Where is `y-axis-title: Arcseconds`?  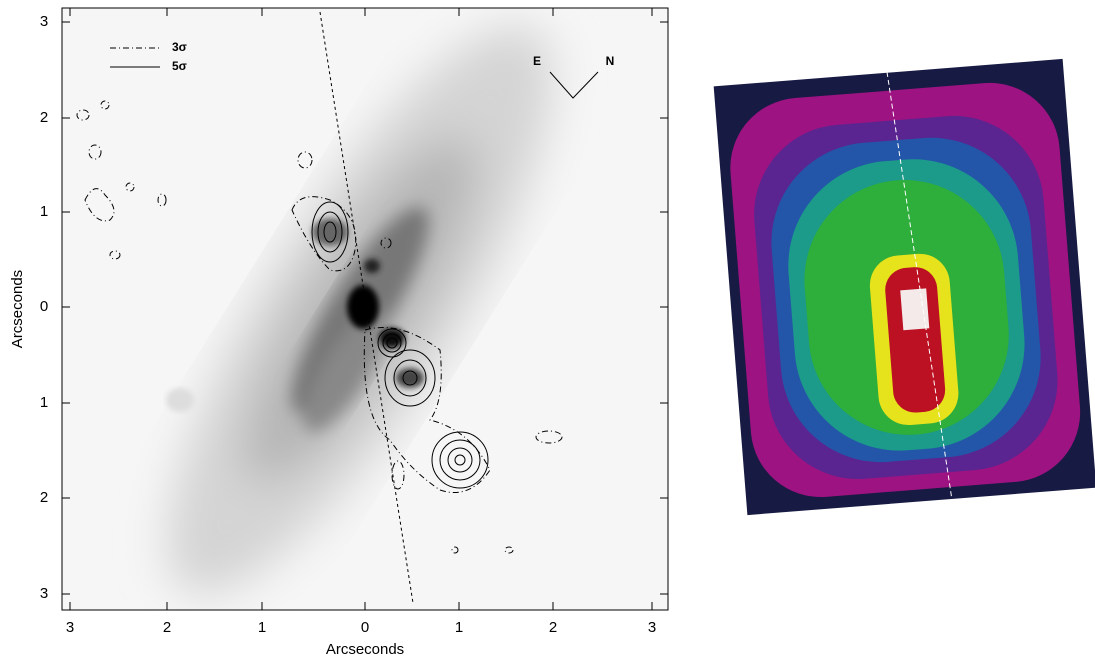
y-axis-title: Arcseconds is located at coordinates (17, 309).